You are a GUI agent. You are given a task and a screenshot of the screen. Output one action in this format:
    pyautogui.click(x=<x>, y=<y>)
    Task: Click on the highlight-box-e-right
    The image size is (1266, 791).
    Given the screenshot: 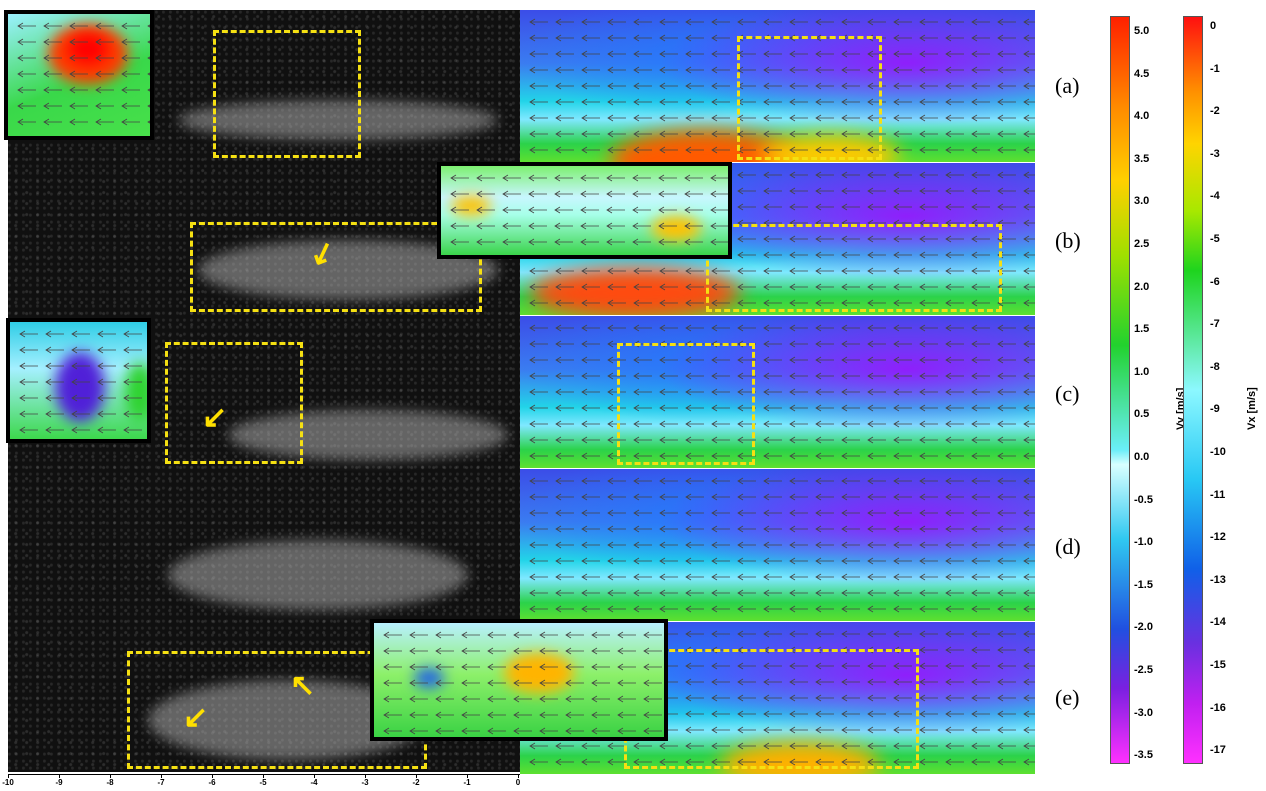 What is the action you would take?
    pyautogui.click(x=771, y=709)
    